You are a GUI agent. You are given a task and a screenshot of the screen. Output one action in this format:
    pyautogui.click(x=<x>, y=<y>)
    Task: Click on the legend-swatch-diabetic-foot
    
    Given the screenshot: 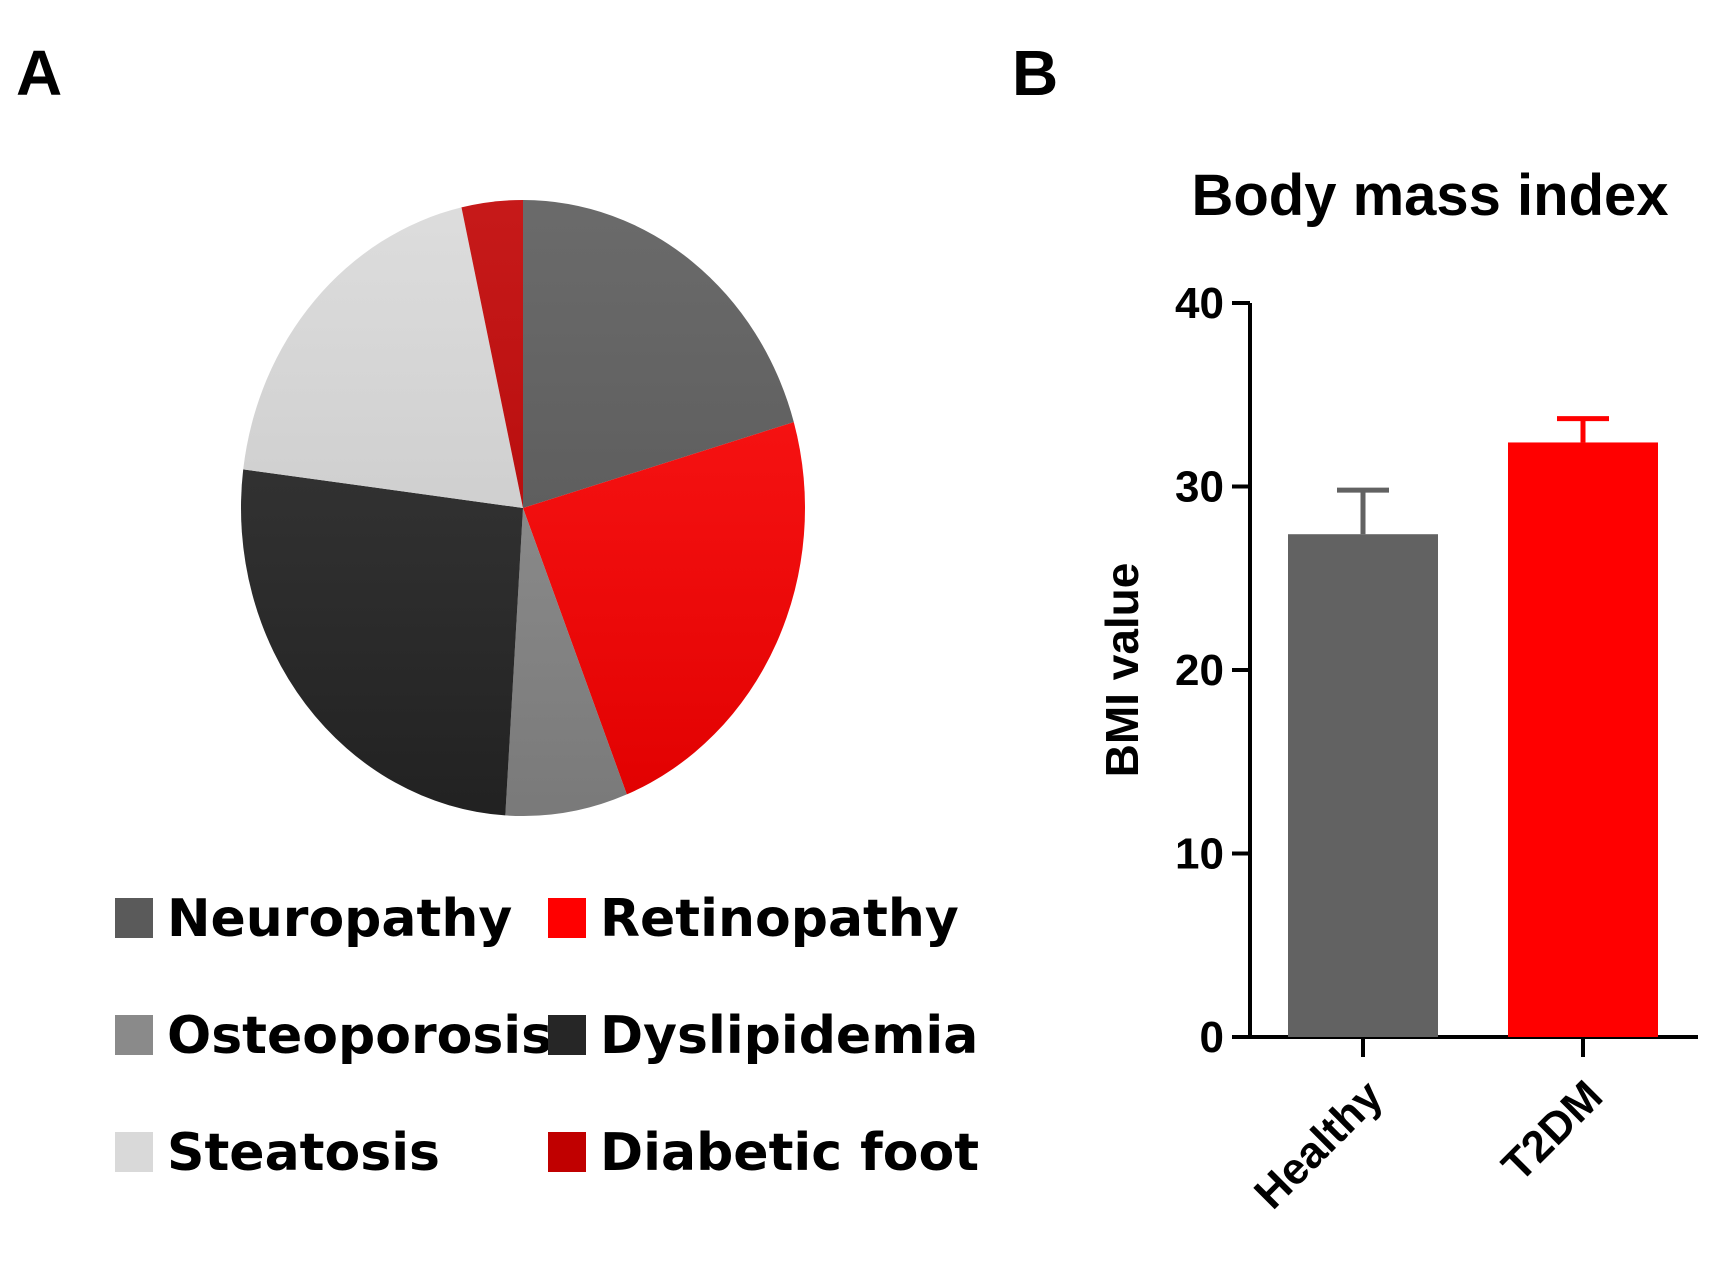 What is the action you would take?
    pyautogui.click(x=567, y=1152)
    